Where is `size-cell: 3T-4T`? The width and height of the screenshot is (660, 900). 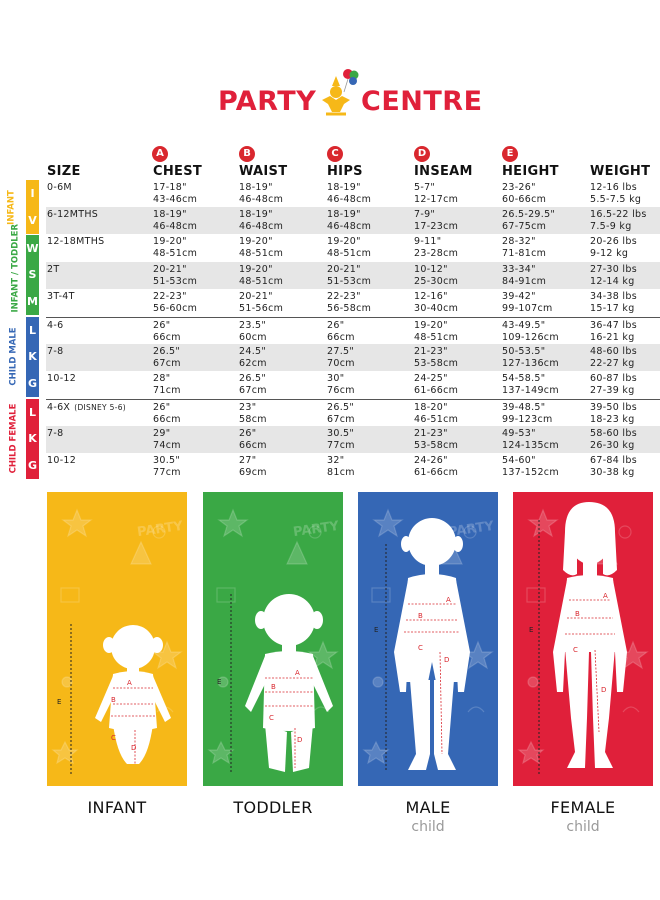 size-cell: 3T-4T is located at coordinates (61, 296).